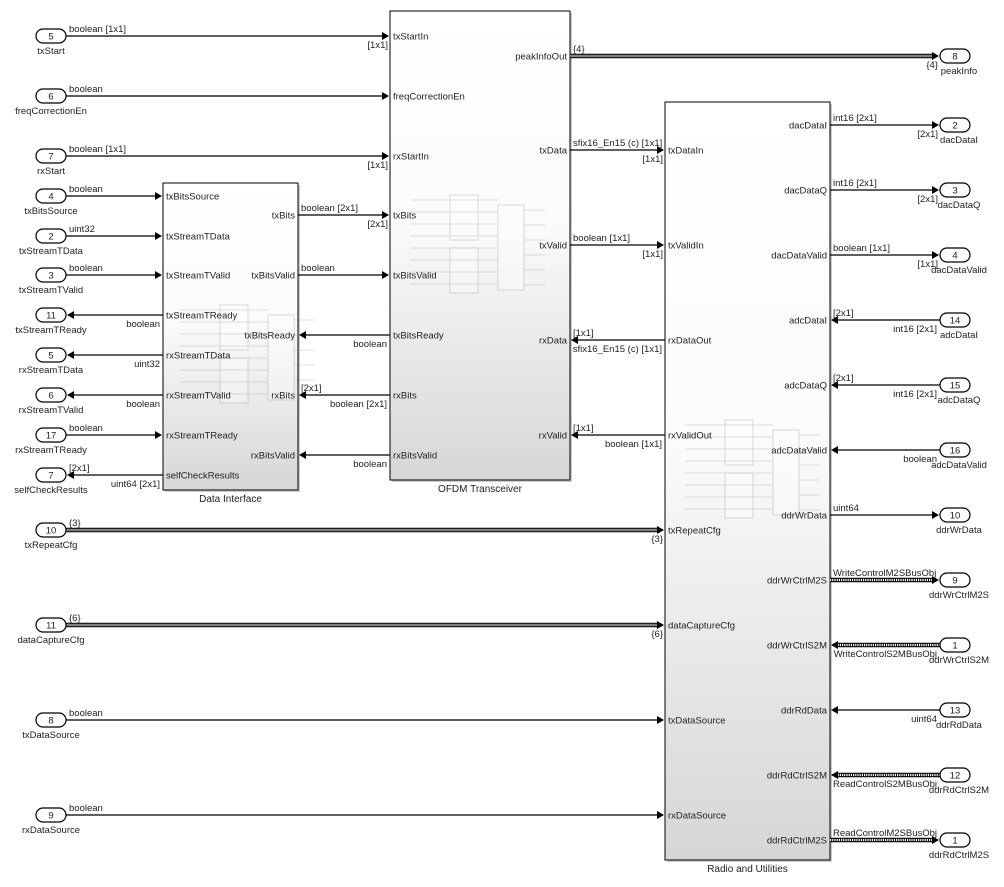  Describe the element at coordinates (959, 521) in the screenshot. I see `outport-block: 10 ddrWrData` at that location.